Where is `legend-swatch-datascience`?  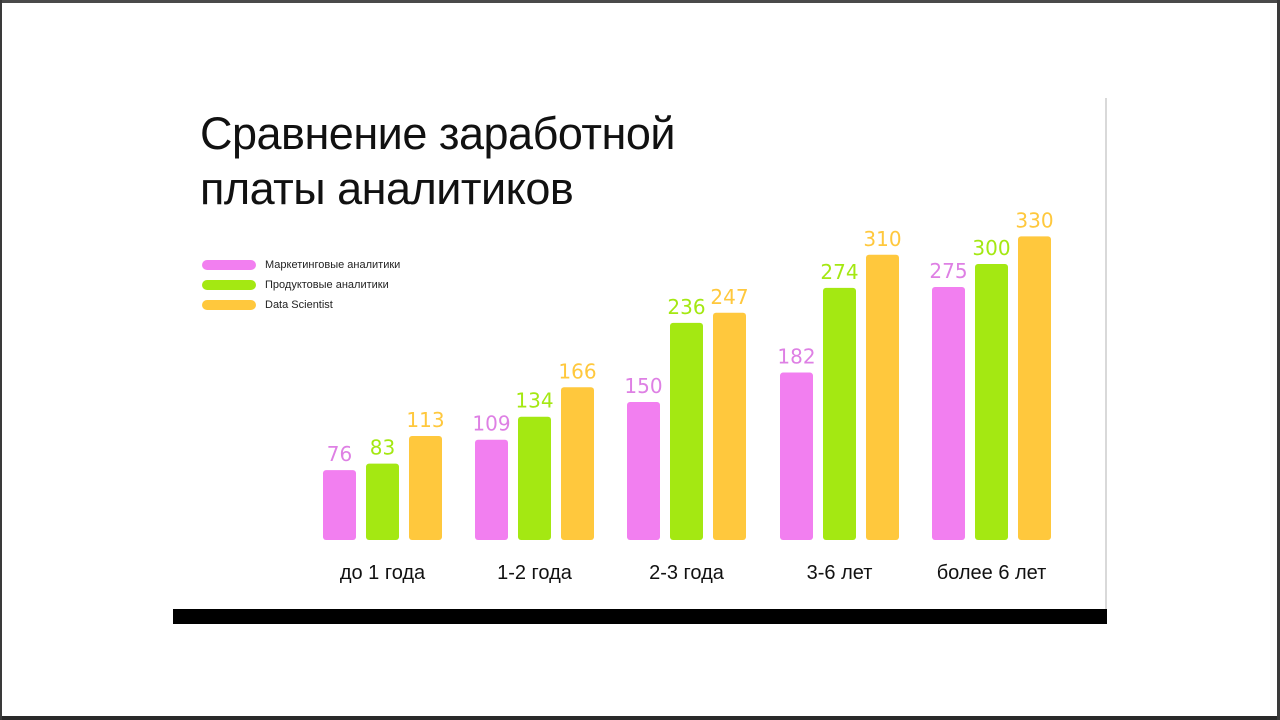
legend-swatch-datascience is located at coordinates (229, 305).